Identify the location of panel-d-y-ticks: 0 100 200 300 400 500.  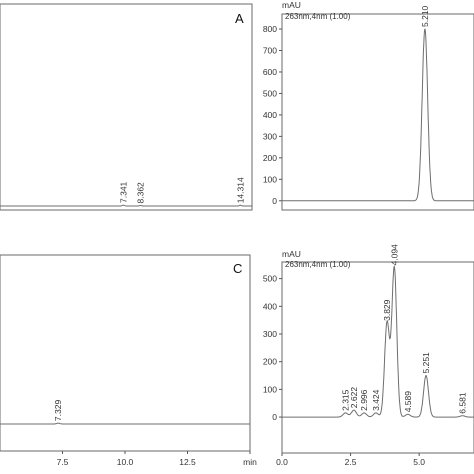
(272, 348).